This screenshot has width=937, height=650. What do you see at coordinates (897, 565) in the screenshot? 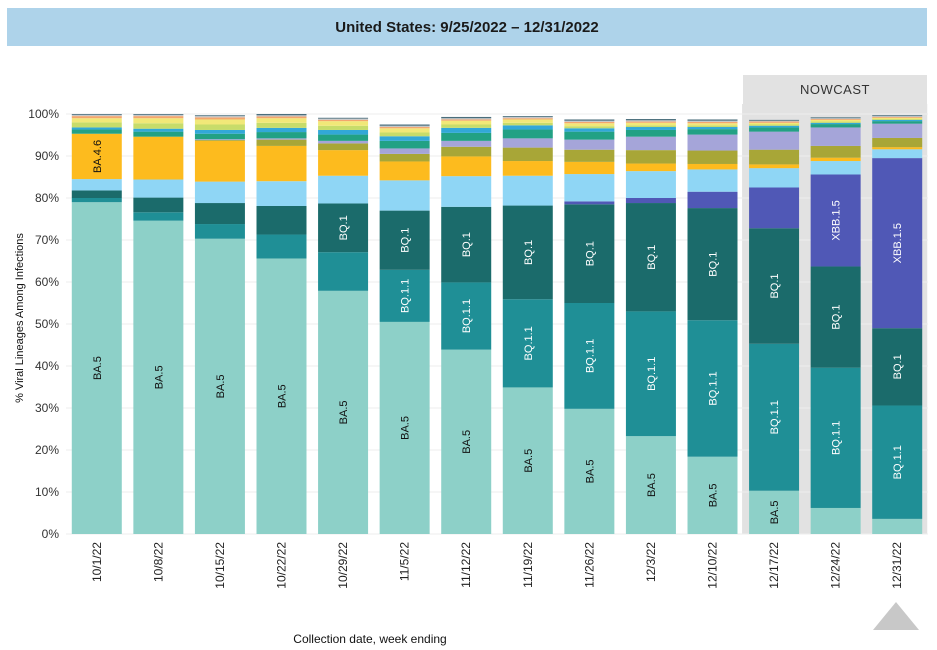
I see `x-tick-label: 12/31/22` at bounding box center [897, 565].